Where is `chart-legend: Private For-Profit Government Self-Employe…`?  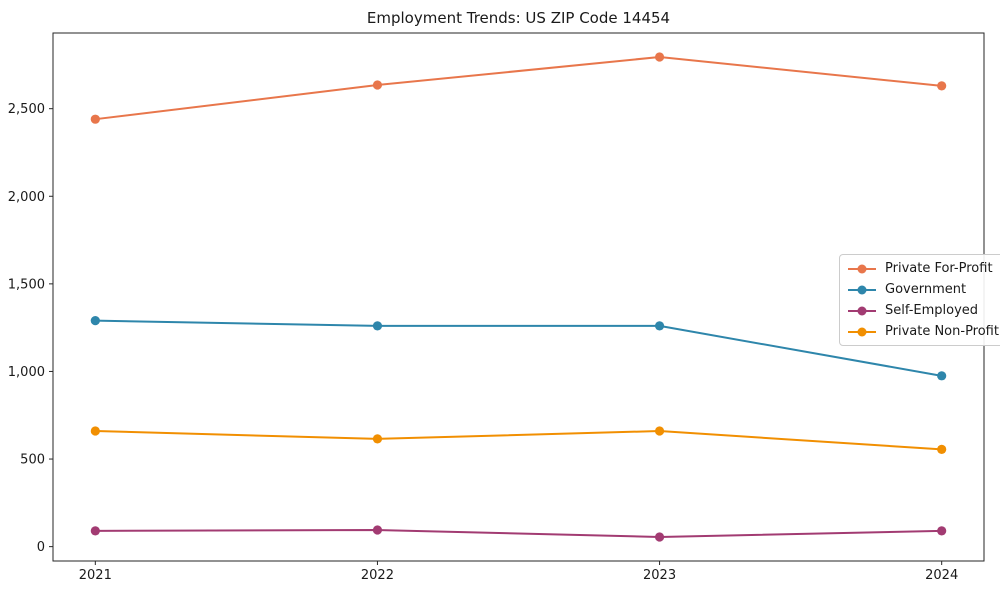 chart-legend: Private For-Profit Government Self-Employe… is located at coordinates (919, 300).